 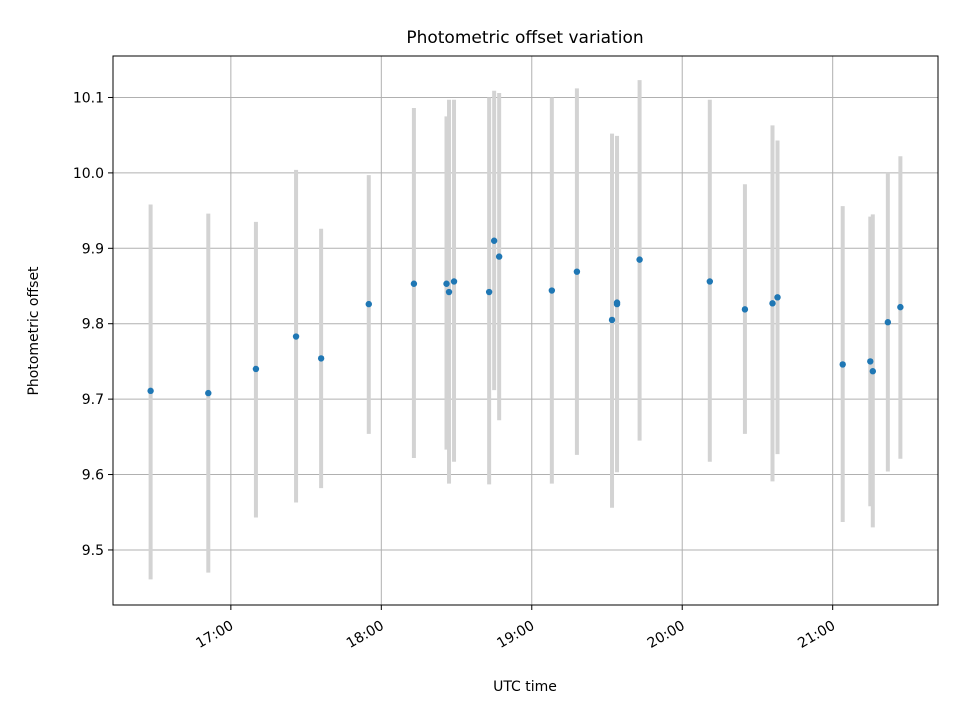 What do you see at coordinates (93, 400) in the screenshot?
I see `y-tick-label: 9.7` at bounding box center [93, 400].